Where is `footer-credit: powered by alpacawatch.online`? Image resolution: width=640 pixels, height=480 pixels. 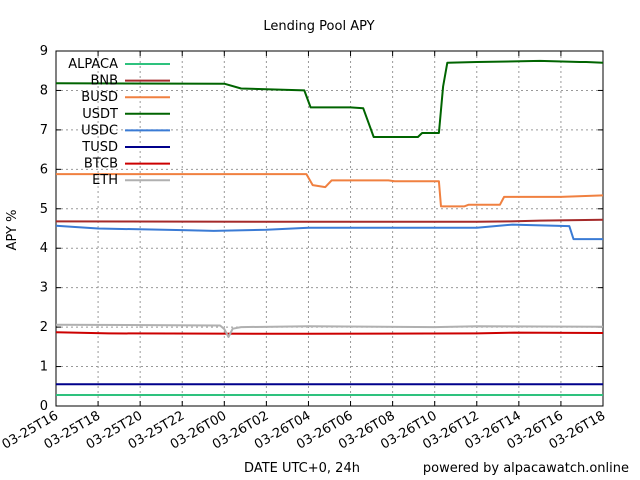
footer-credit: powered by alpacawatch.online is located at coordinates (526, 468).